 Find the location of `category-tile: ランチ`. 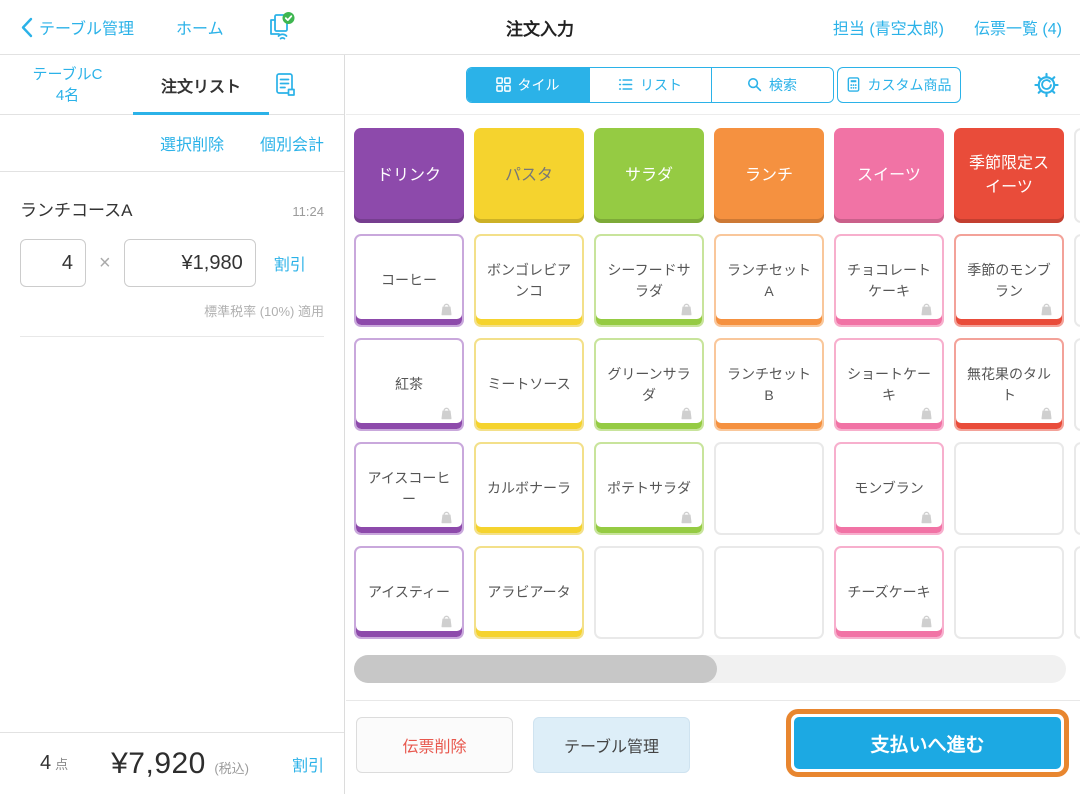

category-tile: ランチ is located at coordinates (769, 175).